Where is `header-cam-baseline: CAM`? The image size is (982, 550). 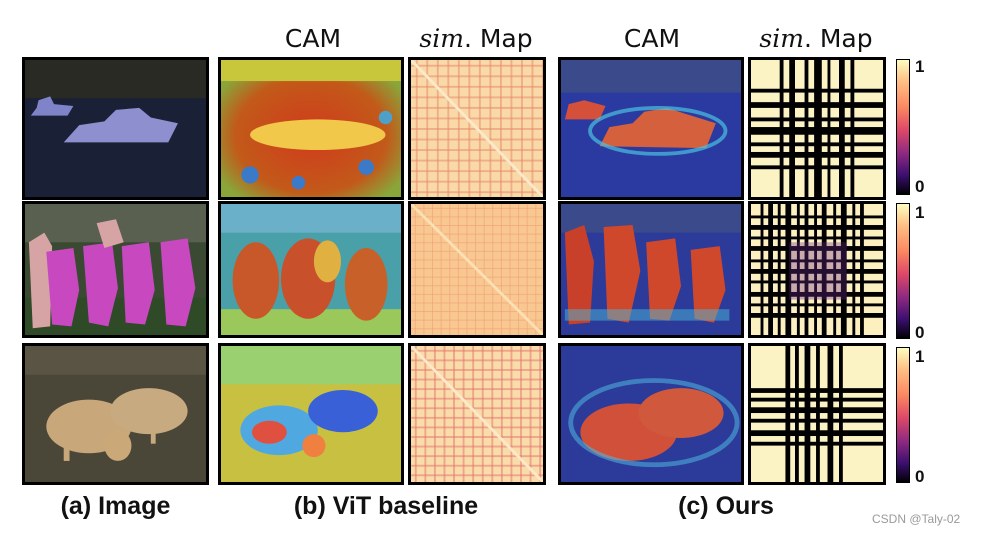
header-cam-baseline: CAM is located at coordinates (313, 38).